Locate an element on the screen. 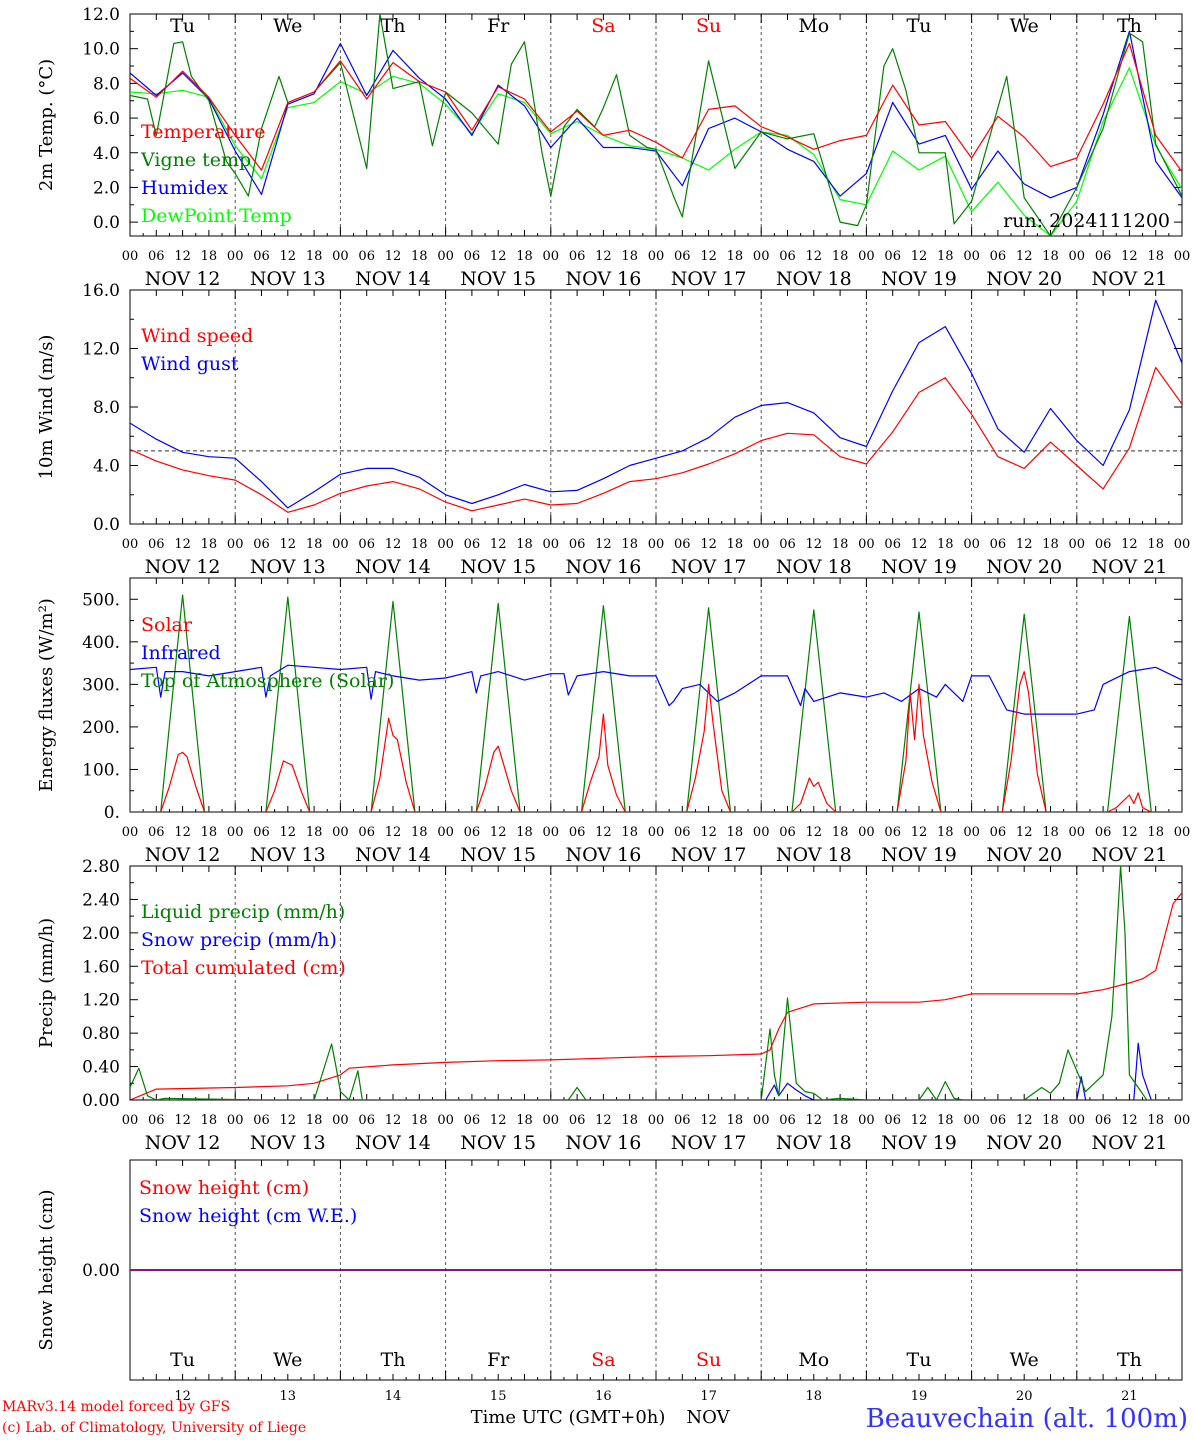 The height and width of the screenshot is (1440, 1194). date-label: NOV 20 is located at coordinates (1024, 855).